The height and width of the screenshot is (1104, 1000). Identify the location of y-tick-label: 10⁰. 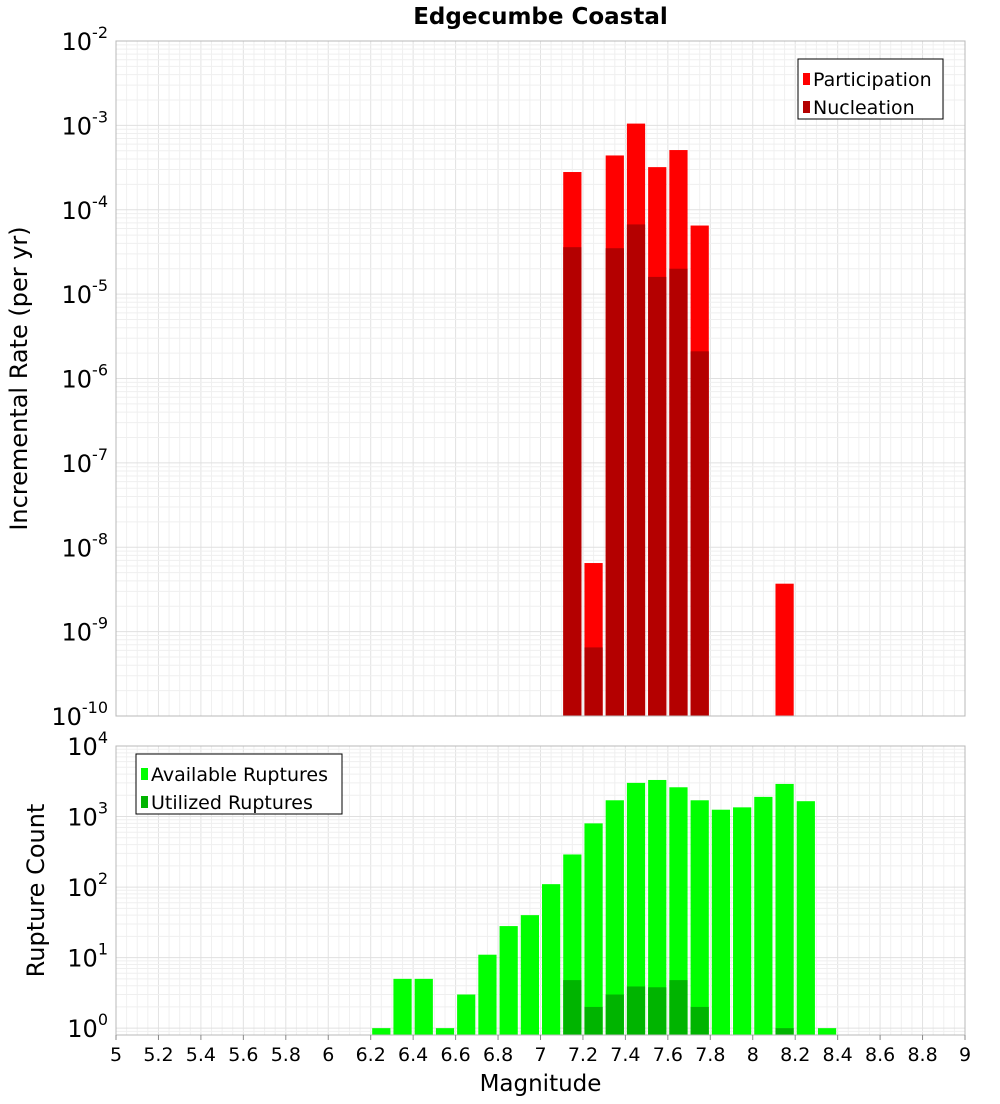
(87, 1026).